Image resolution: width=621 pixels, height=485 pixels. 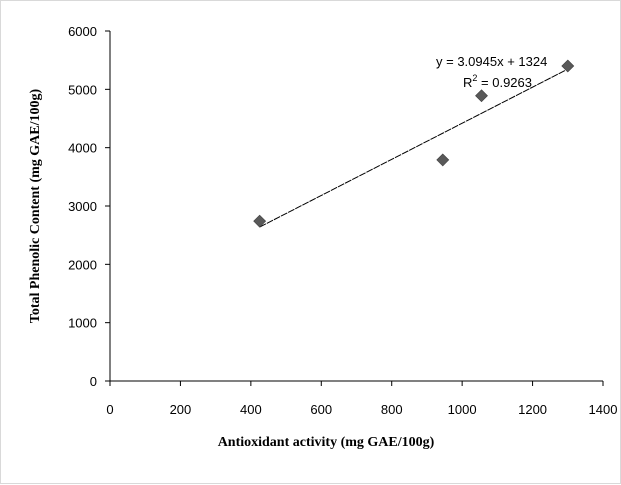 What do you see at coordinates (603, 409) in the screenshot?
I see `x-tick-label: 1400` at bounding box center [603, 409].